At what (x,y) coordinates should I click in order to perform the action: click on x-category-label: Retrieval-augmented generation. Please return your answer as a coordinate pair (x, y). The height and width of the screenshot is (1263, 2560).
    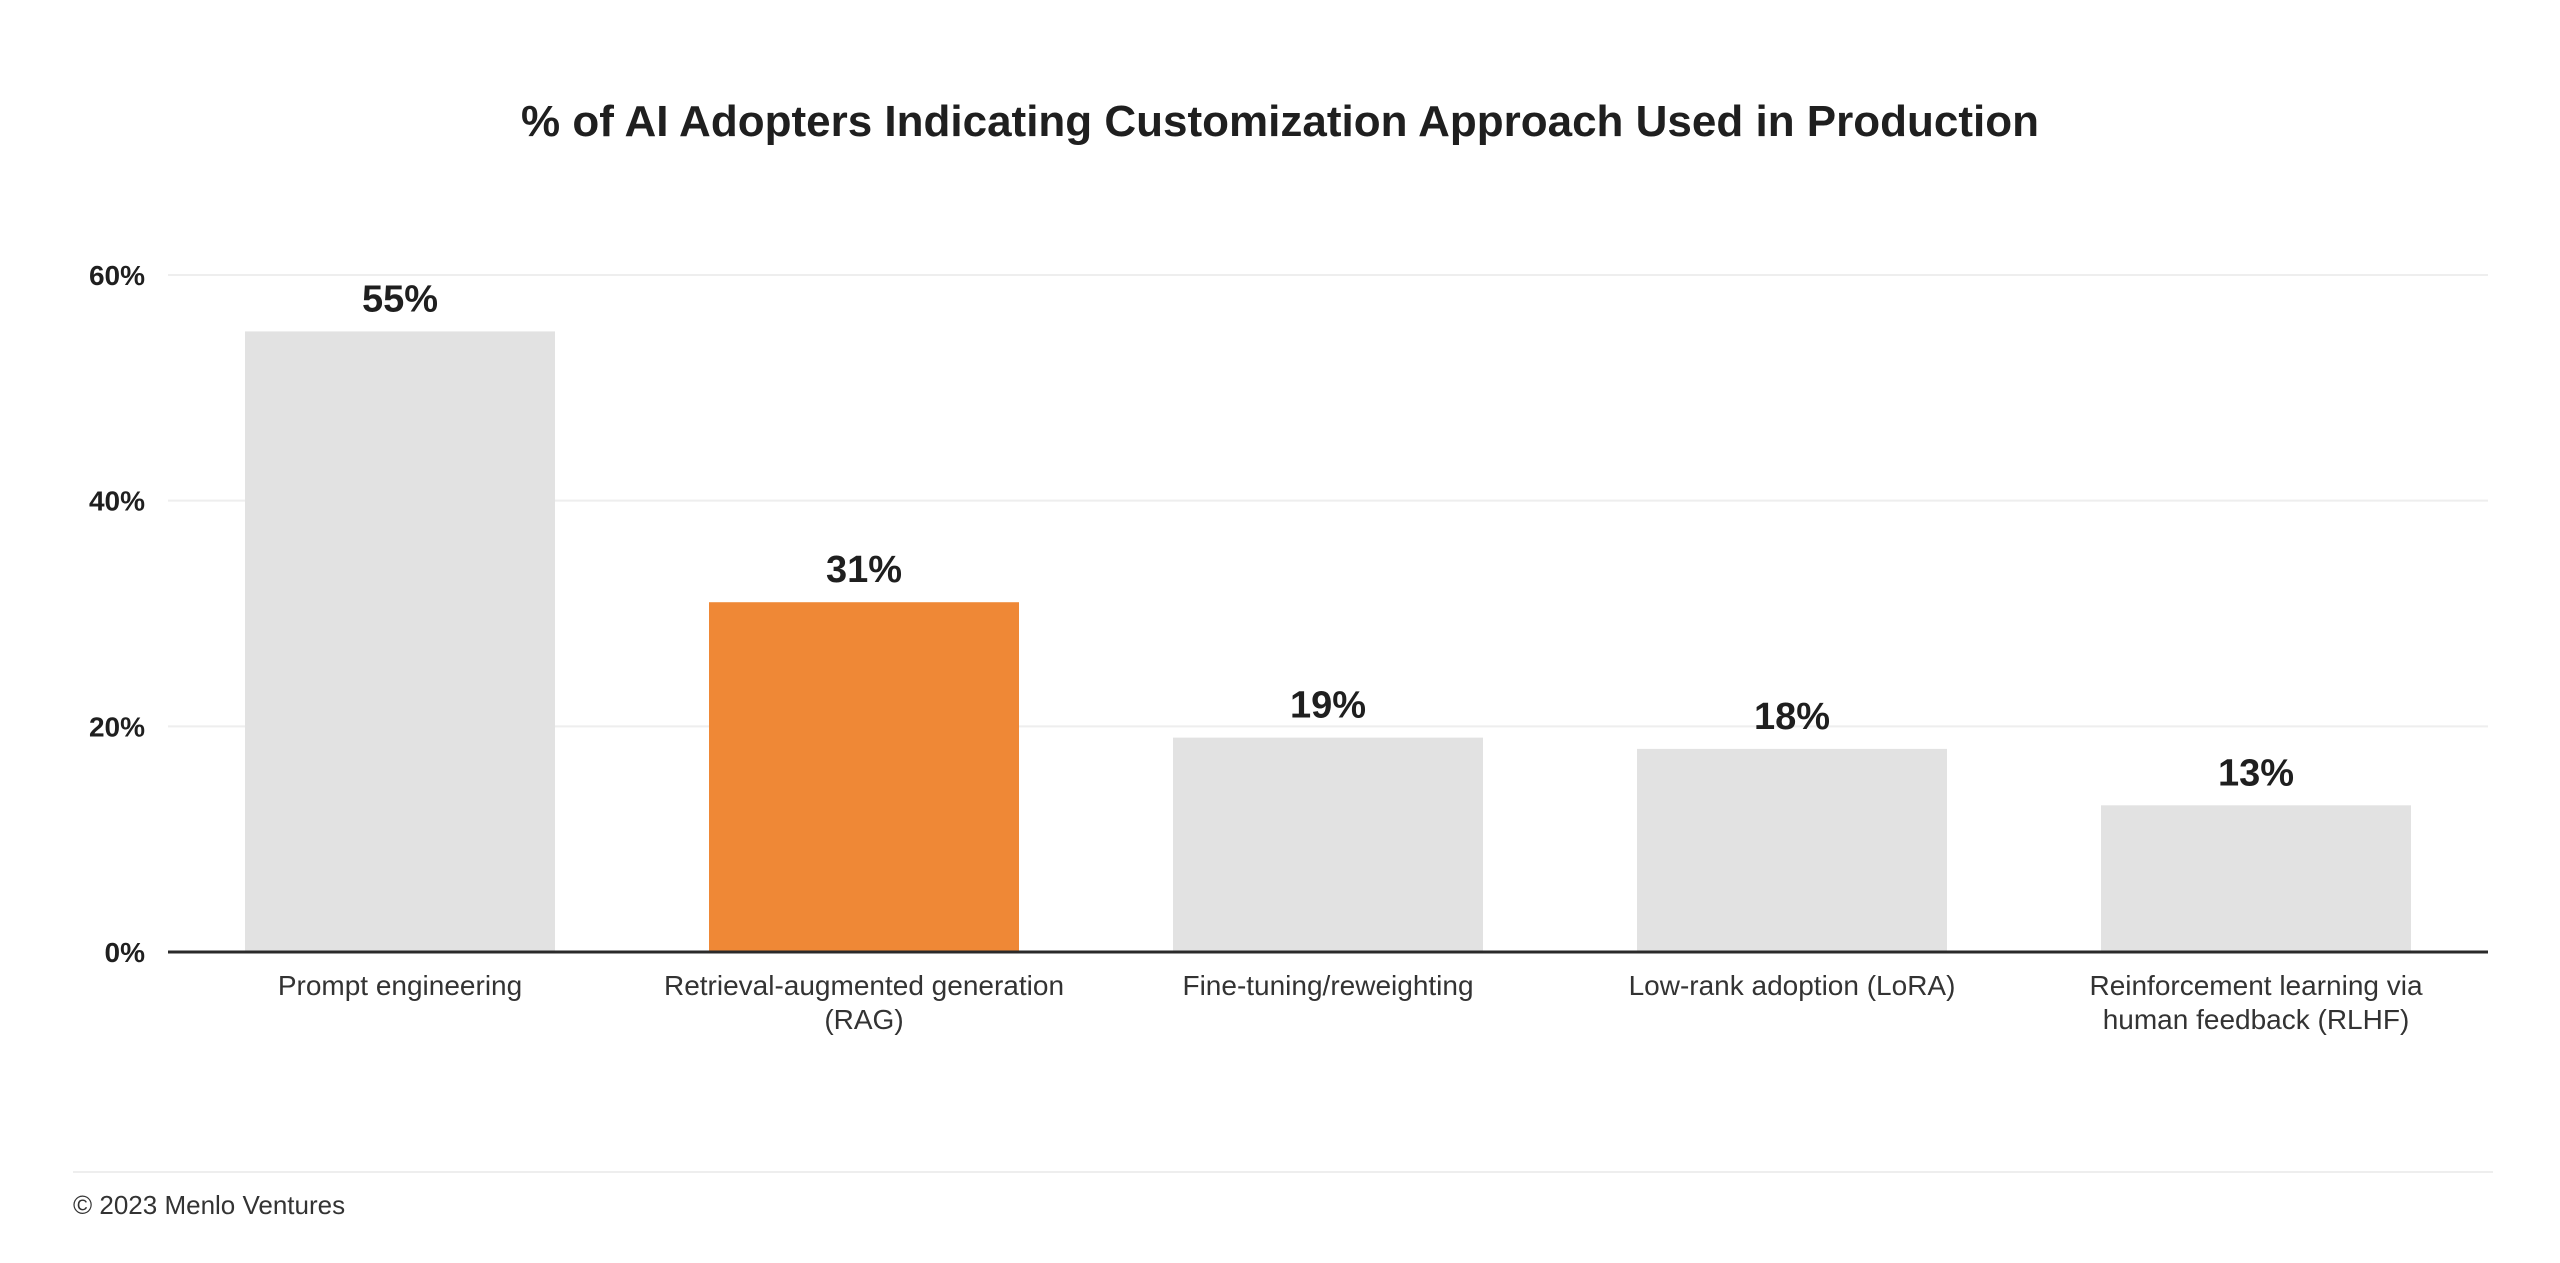
    Looking at the image, I should click on (864, 985).